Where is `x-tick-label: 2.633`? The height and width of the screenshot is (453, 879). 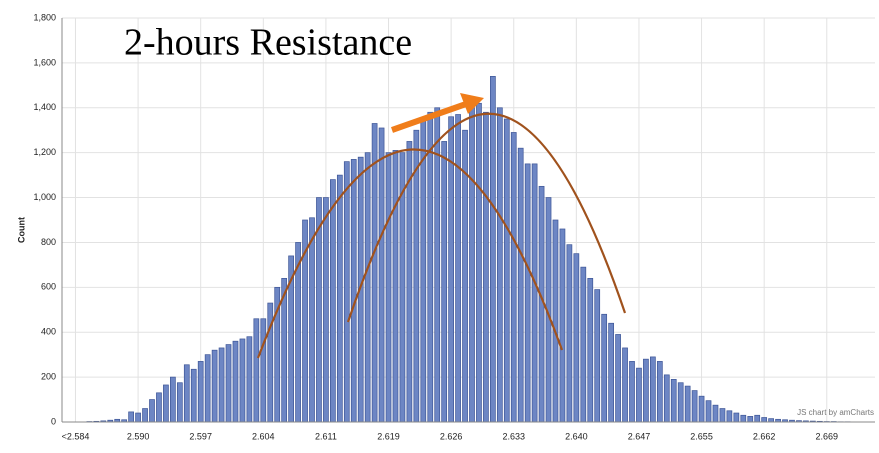 x-tick-label: 2.633 is located at coordinates (513, 436).